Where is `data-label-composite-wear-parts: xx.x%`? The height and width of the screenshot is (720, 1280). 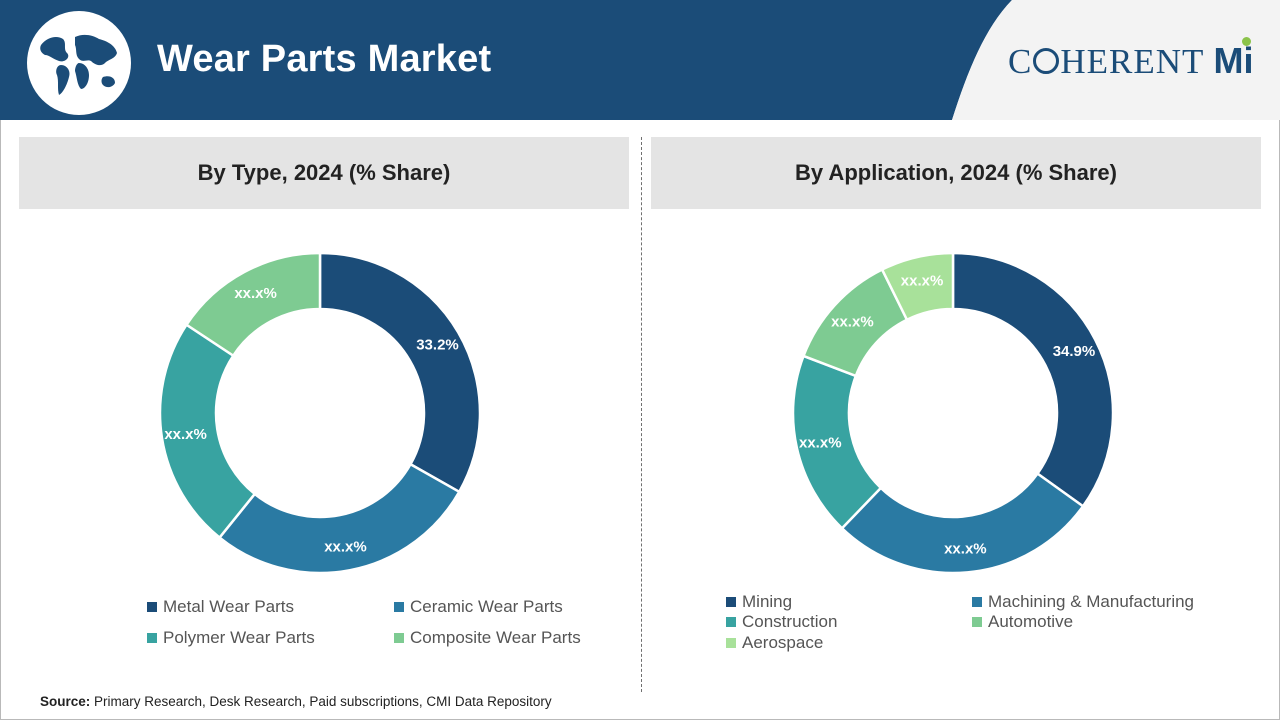
data-label-composite-wear-parts: xx.x% is located at coordinates (255, 293).